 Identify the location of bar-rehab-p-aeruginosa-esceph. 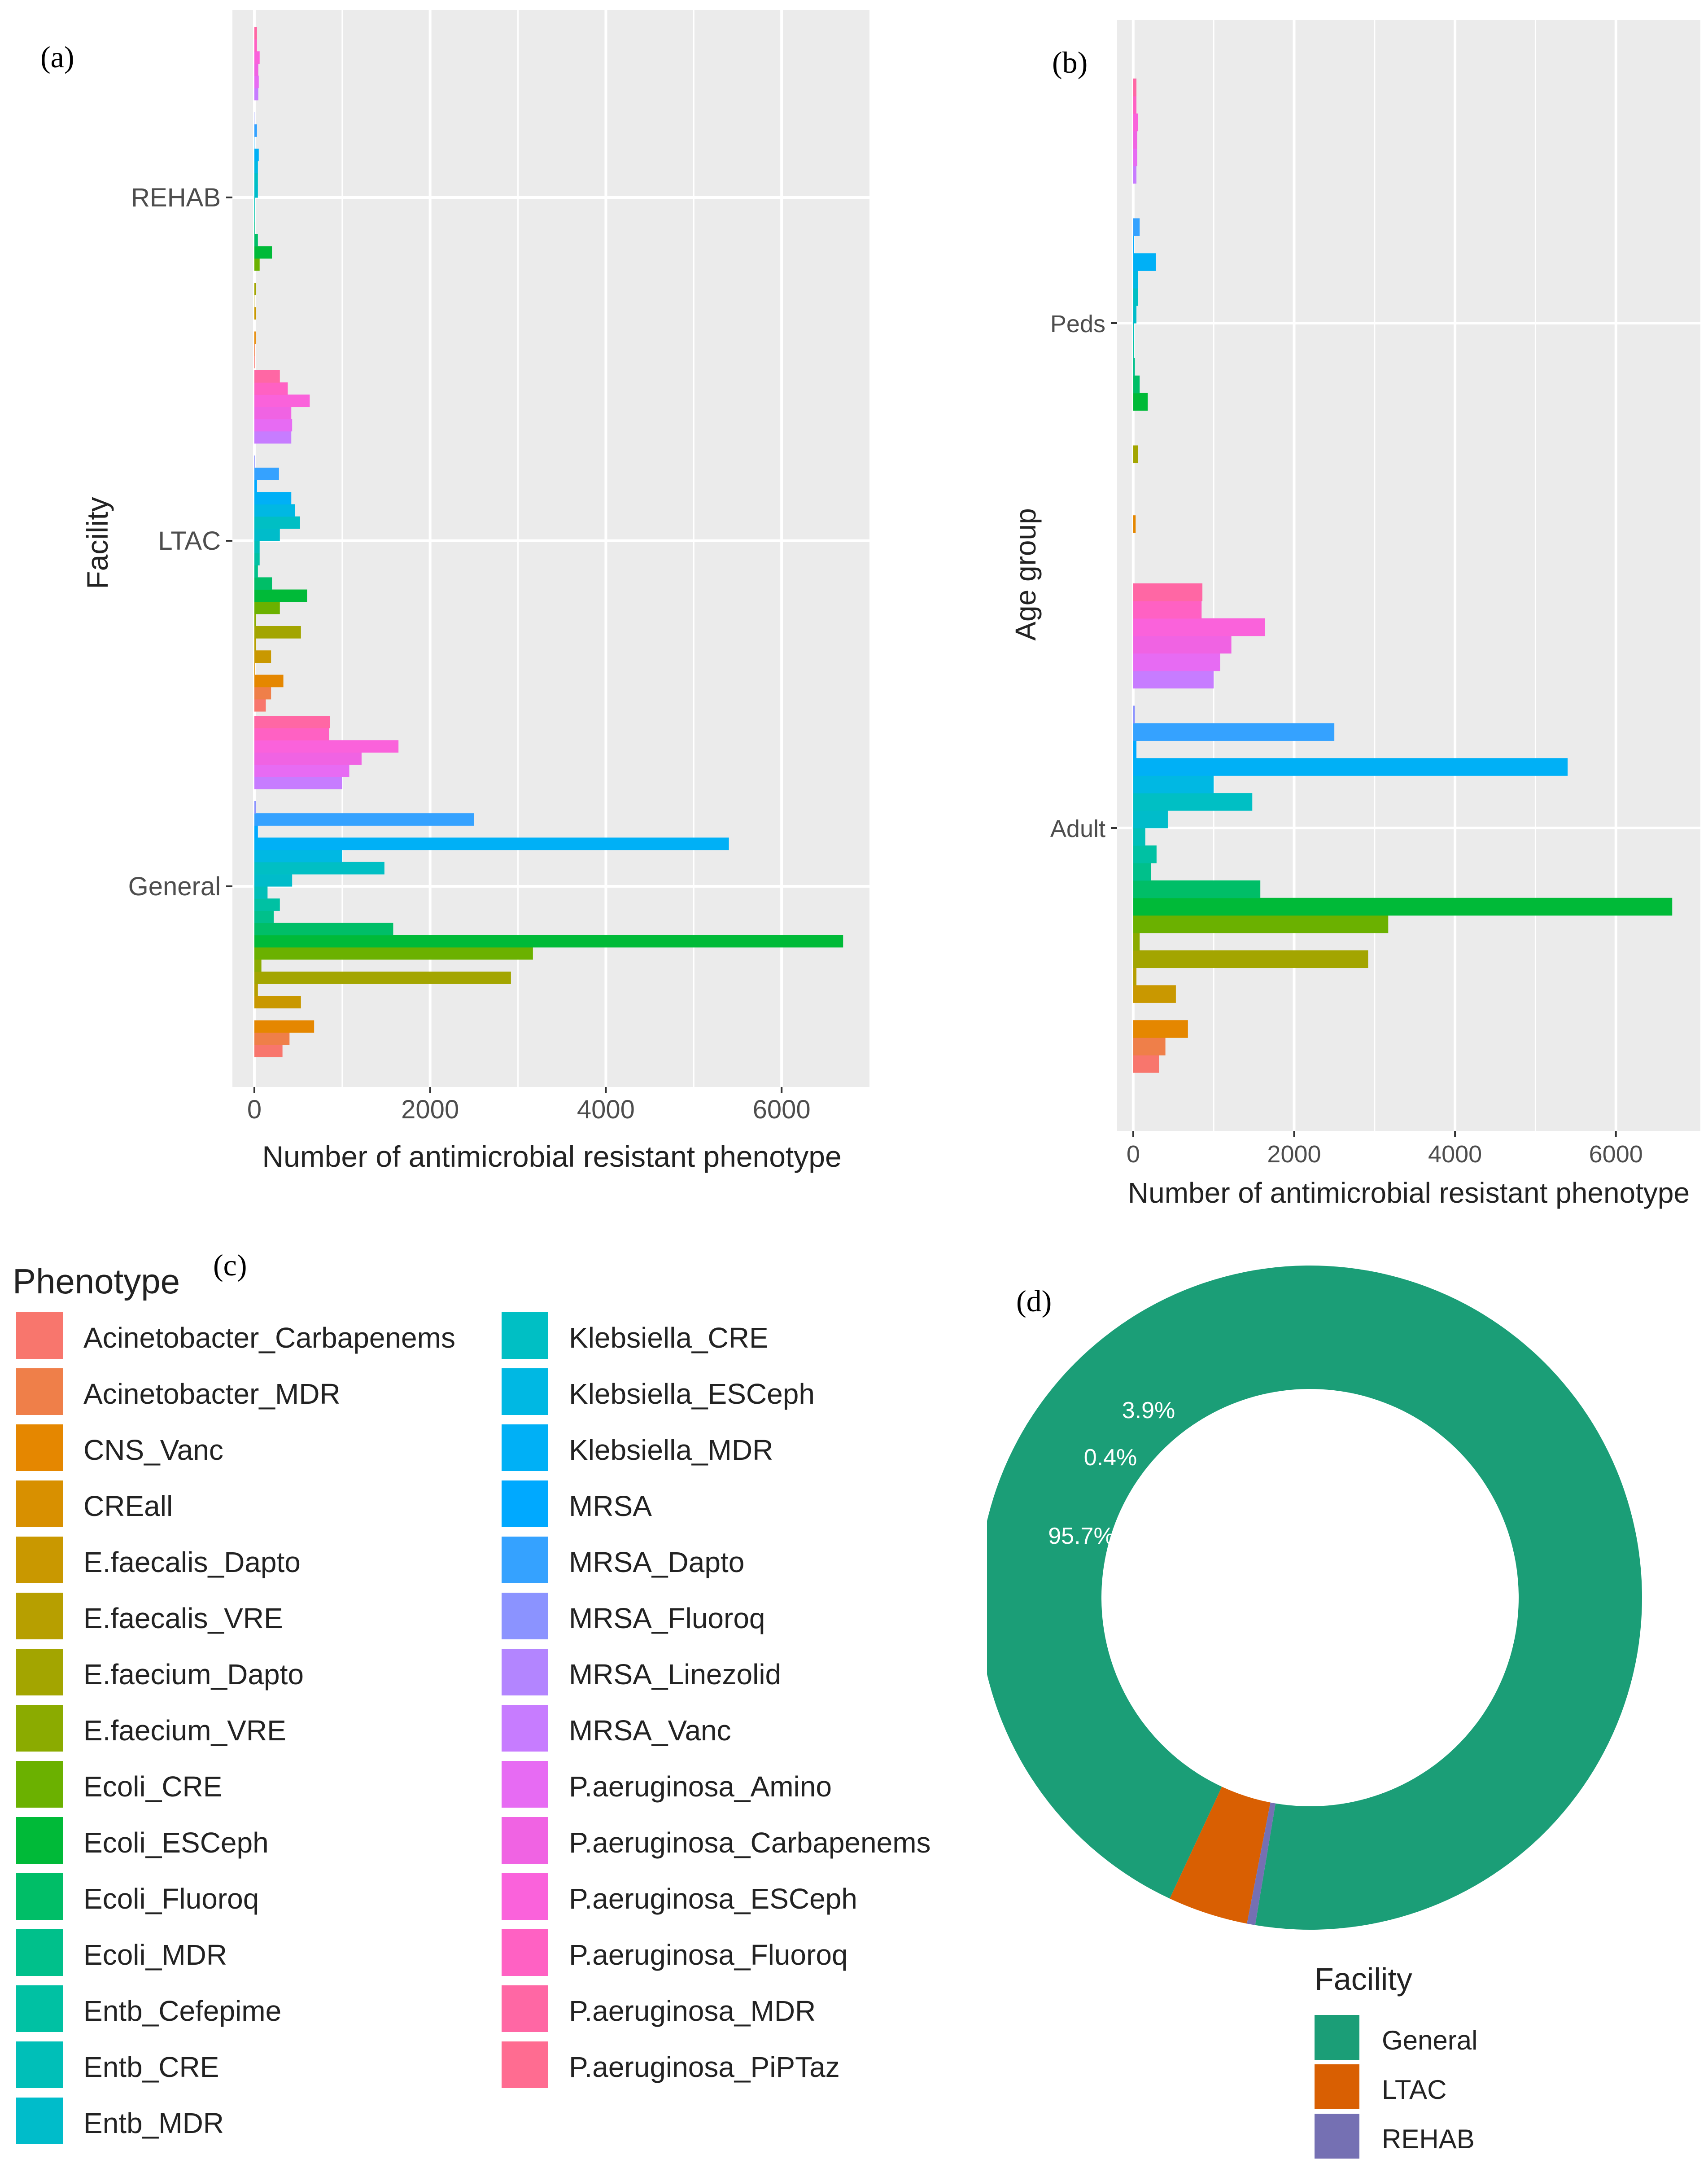
(257, 57).